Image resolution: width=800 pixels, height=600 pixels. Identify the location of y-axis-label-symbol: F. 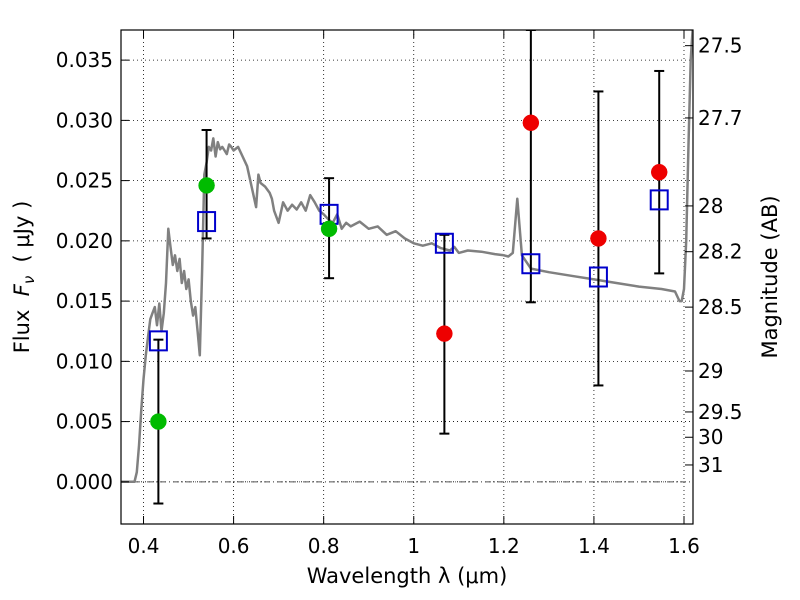
(22, 289).